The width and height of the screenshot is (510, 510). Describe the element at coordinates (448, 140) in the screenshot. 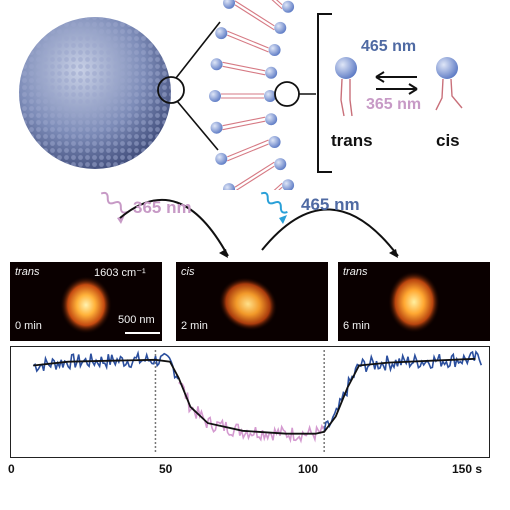

I see `cis-label: cis` at that location.